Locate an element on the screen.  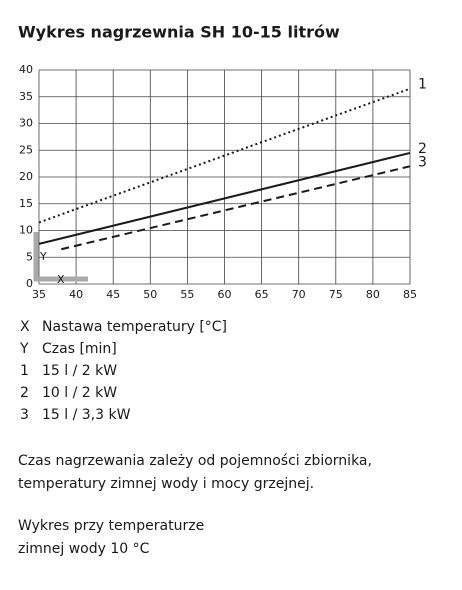
x-tick-label: 75 is located at coordinates (336, 294).